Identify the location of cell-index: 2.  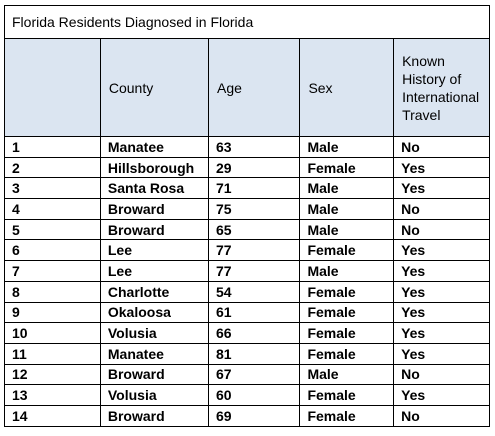
(52, 167).